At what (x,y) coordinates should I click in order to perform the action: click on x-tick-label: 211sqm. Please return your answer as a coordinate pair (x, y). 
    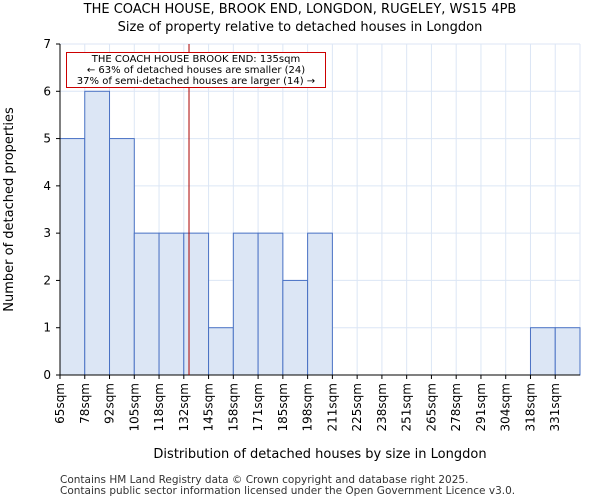
    Looking at the image, I should click on (332, 407).